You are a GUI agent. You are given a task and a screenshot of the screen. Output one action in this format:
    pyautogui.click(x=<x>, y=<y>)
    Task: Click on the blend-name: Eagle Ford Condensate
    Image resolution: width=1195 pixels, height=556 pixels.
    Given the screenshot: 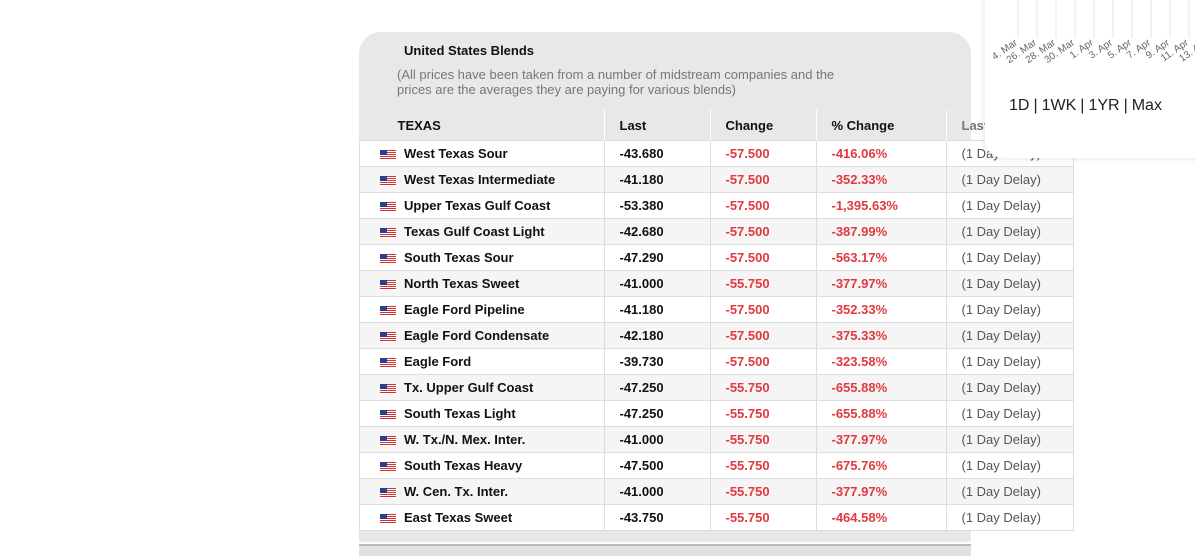 What is the action you would take?
    pyautogui.click(x=477, y=335)
    